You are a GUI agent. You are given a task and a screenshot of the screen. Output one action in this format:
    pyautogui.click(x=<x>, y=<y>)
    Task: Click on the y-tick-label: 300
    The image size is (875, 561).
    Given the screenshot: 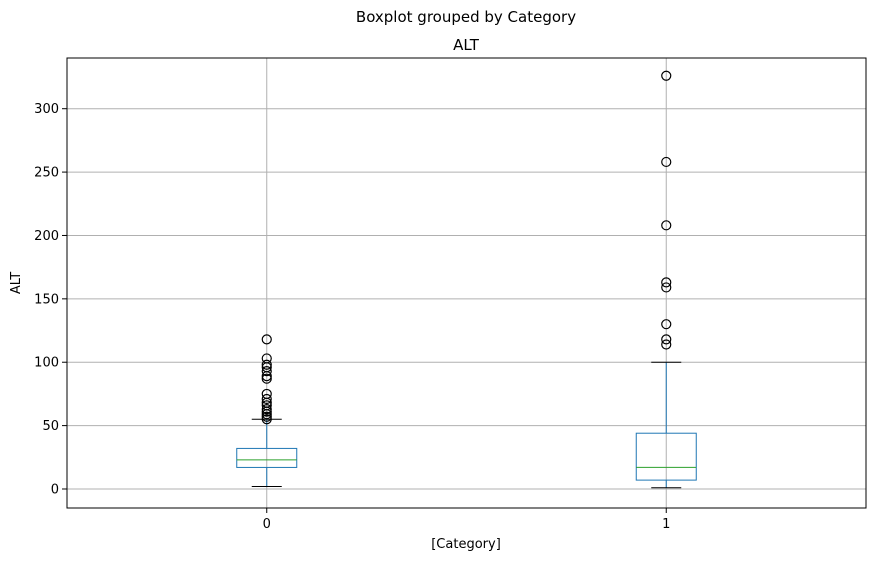 What is the action you would take?
    pyautogui.click(x=46, y=109)
    